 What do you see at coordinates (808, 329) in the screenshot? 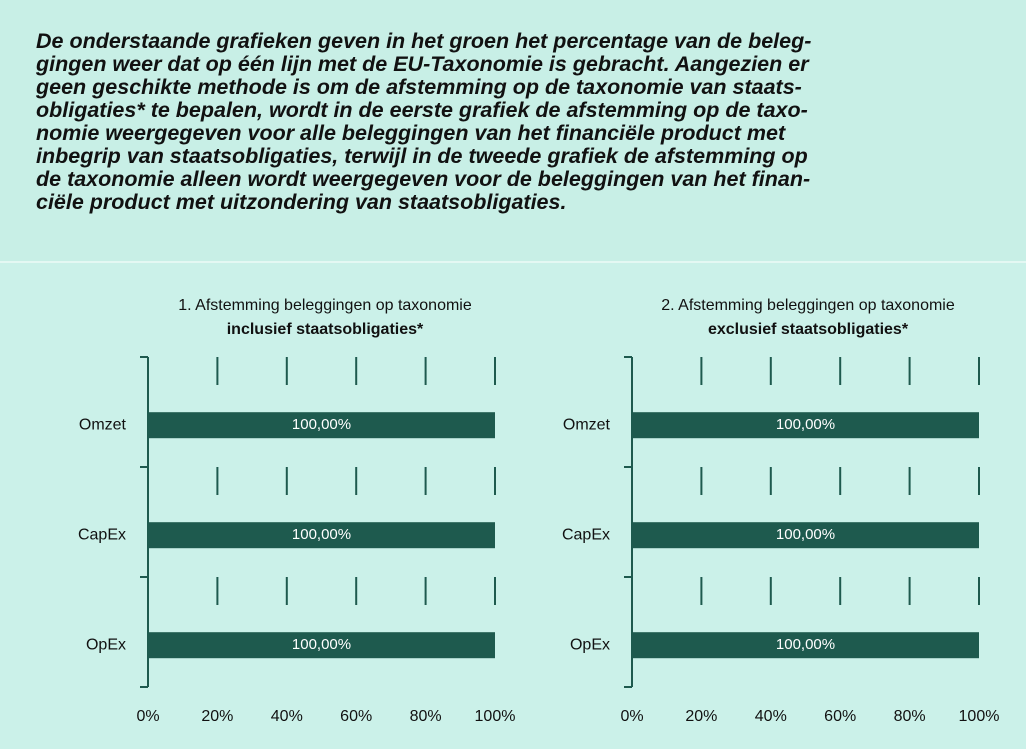
I see `chart-subtitle: exclusief staatsobligaties*` at bounding box center [808, 329].